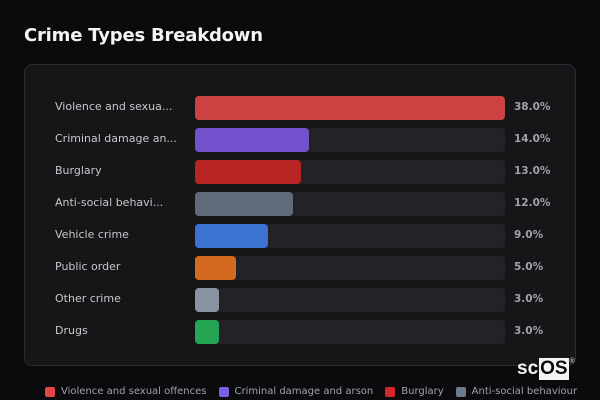 This screenshot has width=600, height=400. I want to click on bar-value: 14.0%, so click(532, 139).